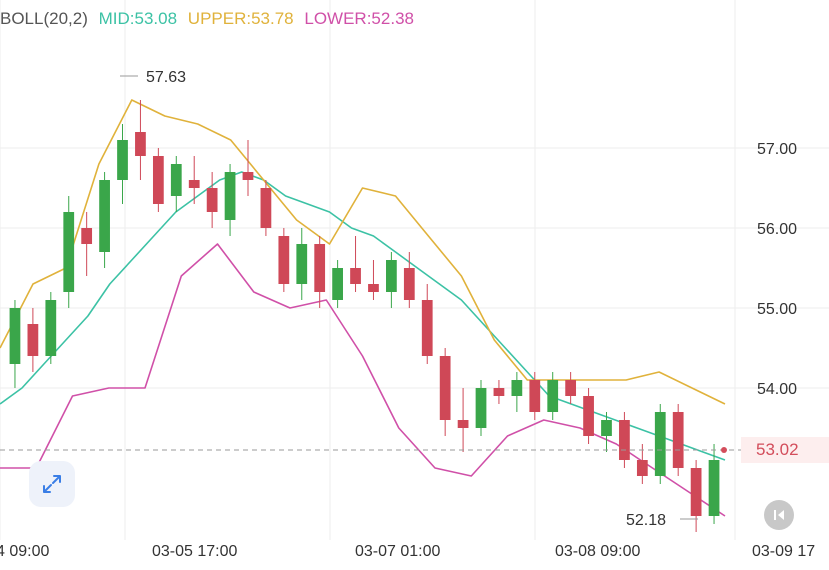  Describe the element at coordinates (598, 551) in the screenshot. I see `x-tick-label: 03-08 09:00` at that location.